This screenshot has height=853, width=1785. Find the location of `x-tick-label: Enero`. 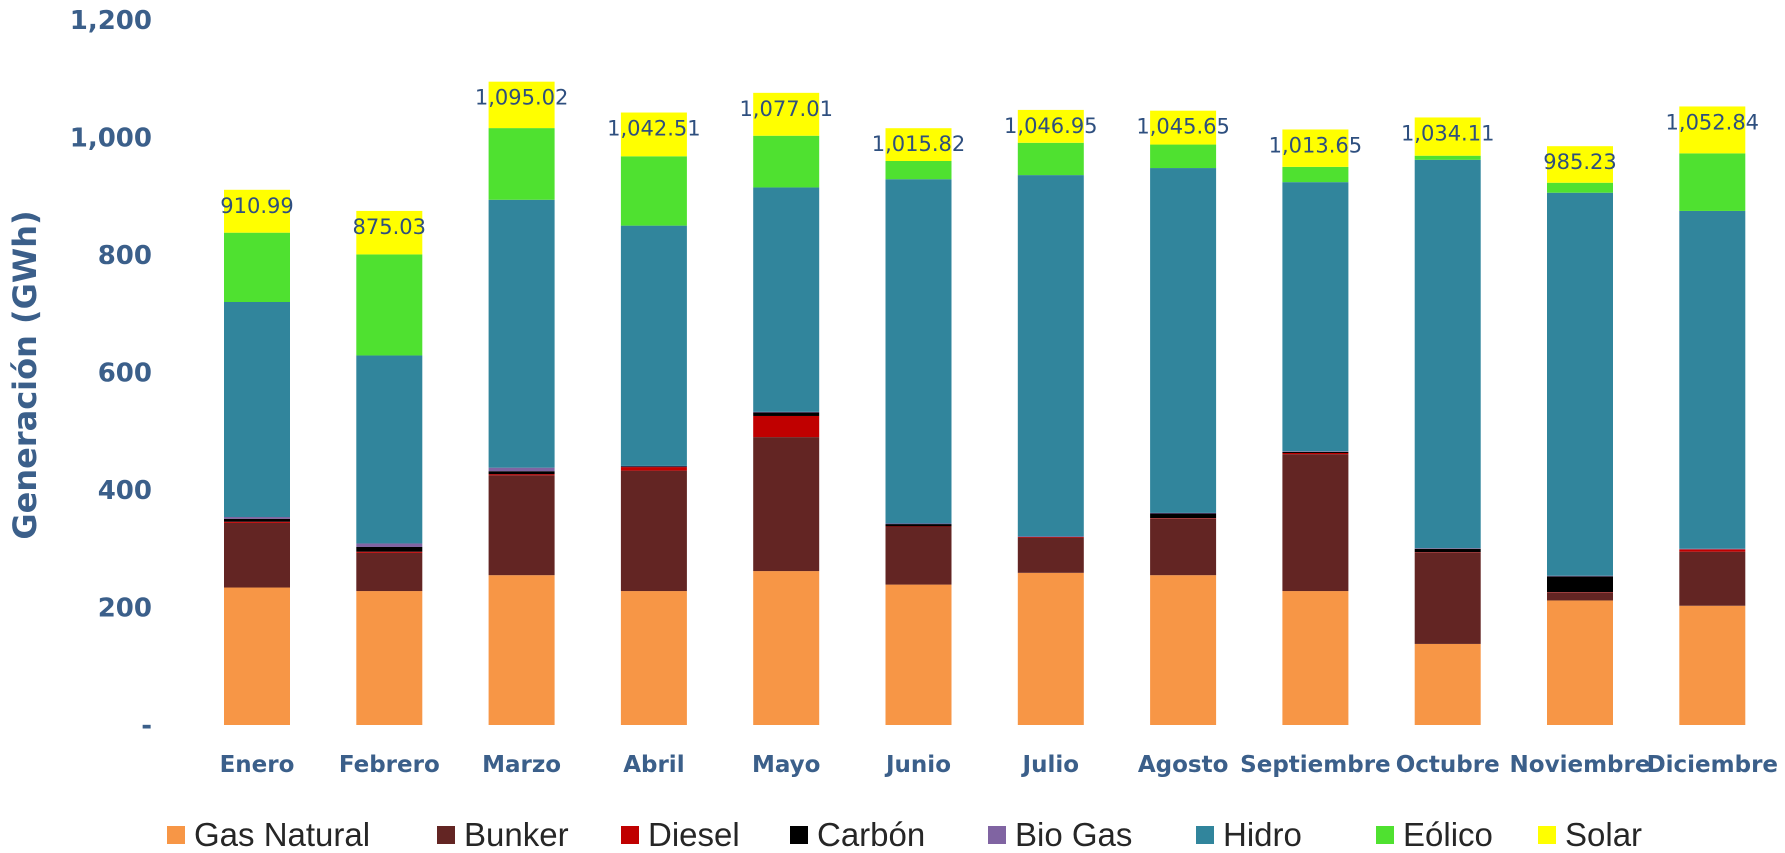

x-tick-label: Enero is located at coordinates (257, 765).